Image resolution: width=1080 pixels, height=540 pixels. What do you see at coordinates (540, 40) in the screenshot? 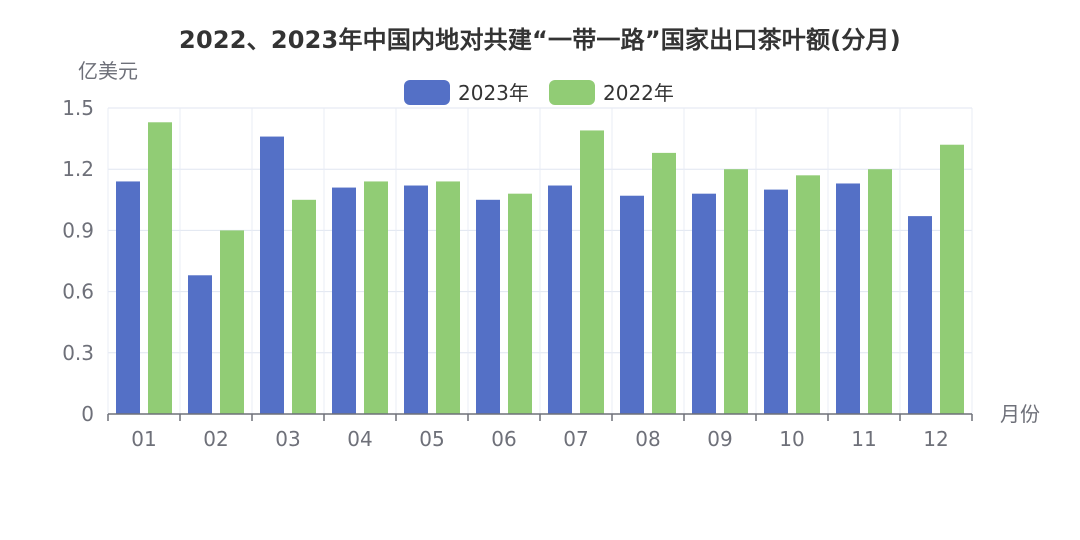
I see `chart-title: 2022、2023年中国内地对共建“一带一路”国家出口茶叶额(分月)` at bounding box center [540, 40].